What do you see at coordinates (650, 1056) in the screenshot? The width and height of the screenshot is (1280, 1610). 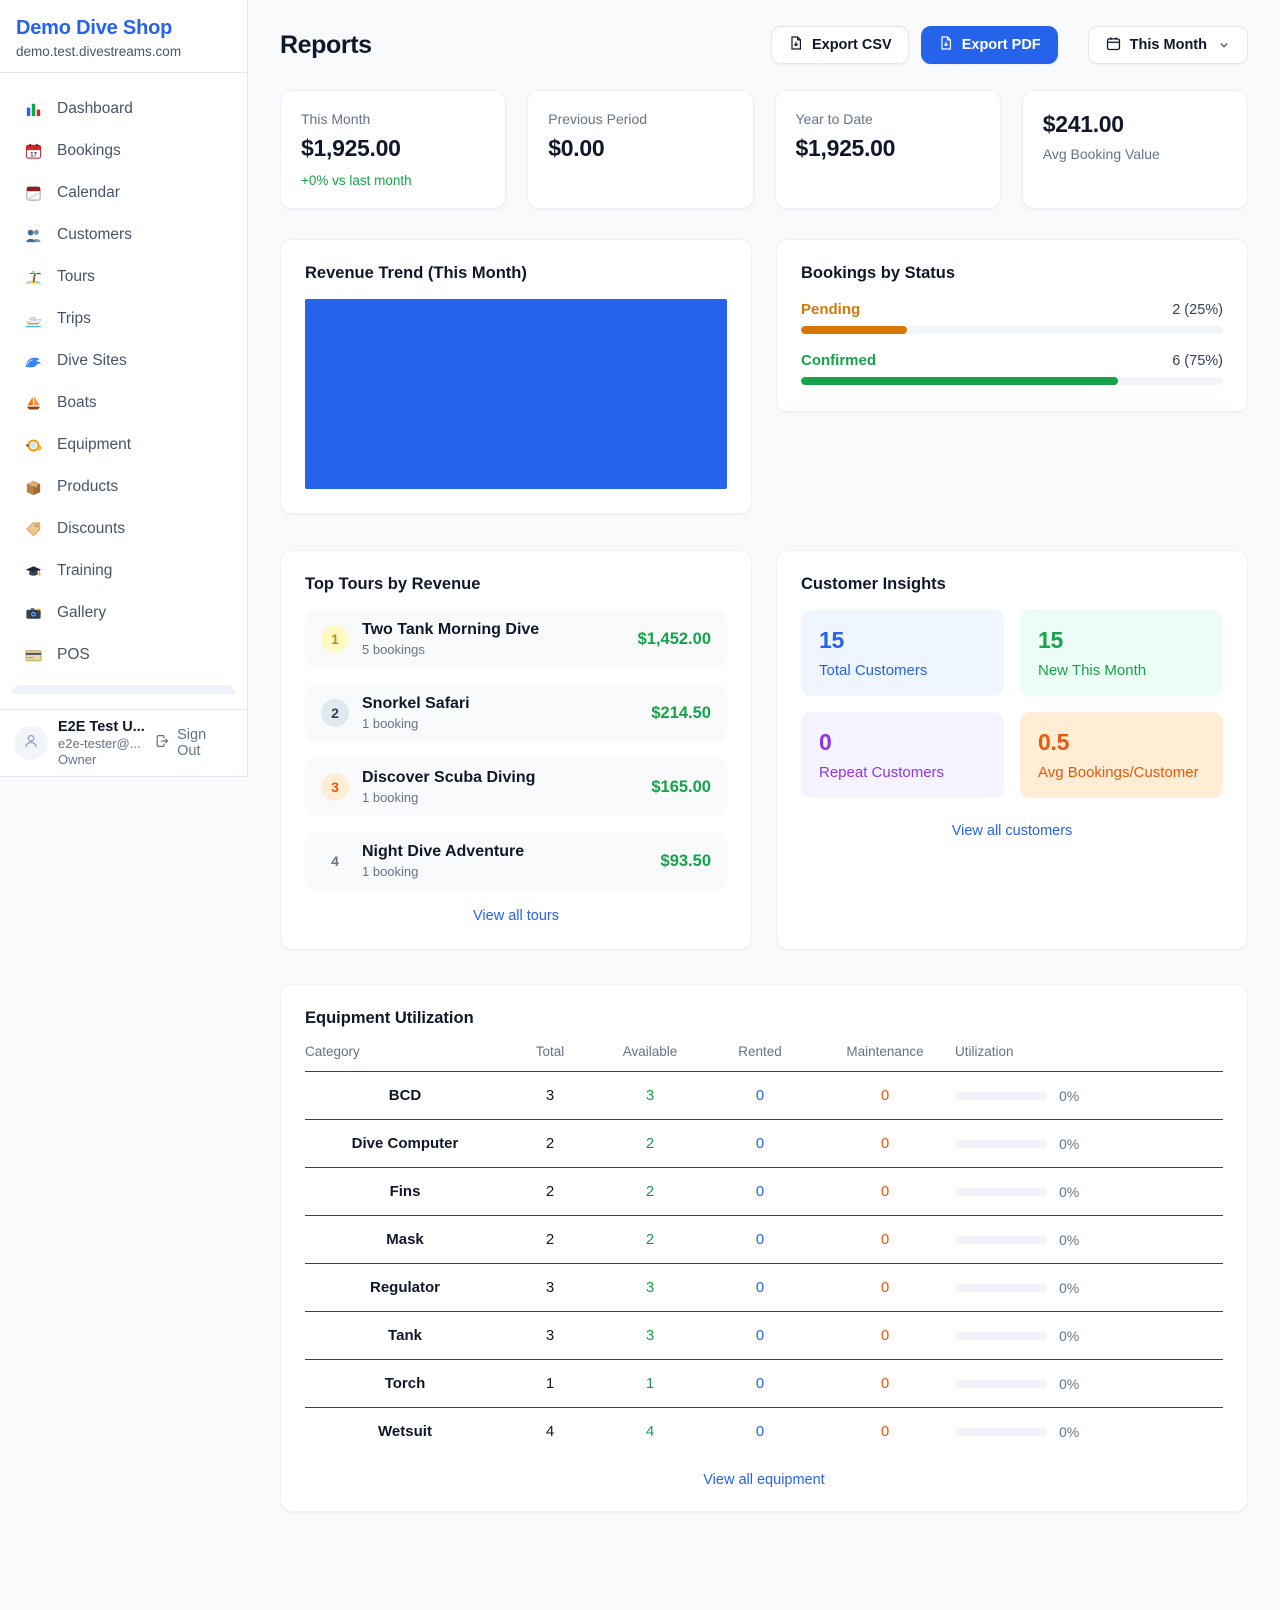 I see `col-available: Available` at bounding box center [650, 1056].